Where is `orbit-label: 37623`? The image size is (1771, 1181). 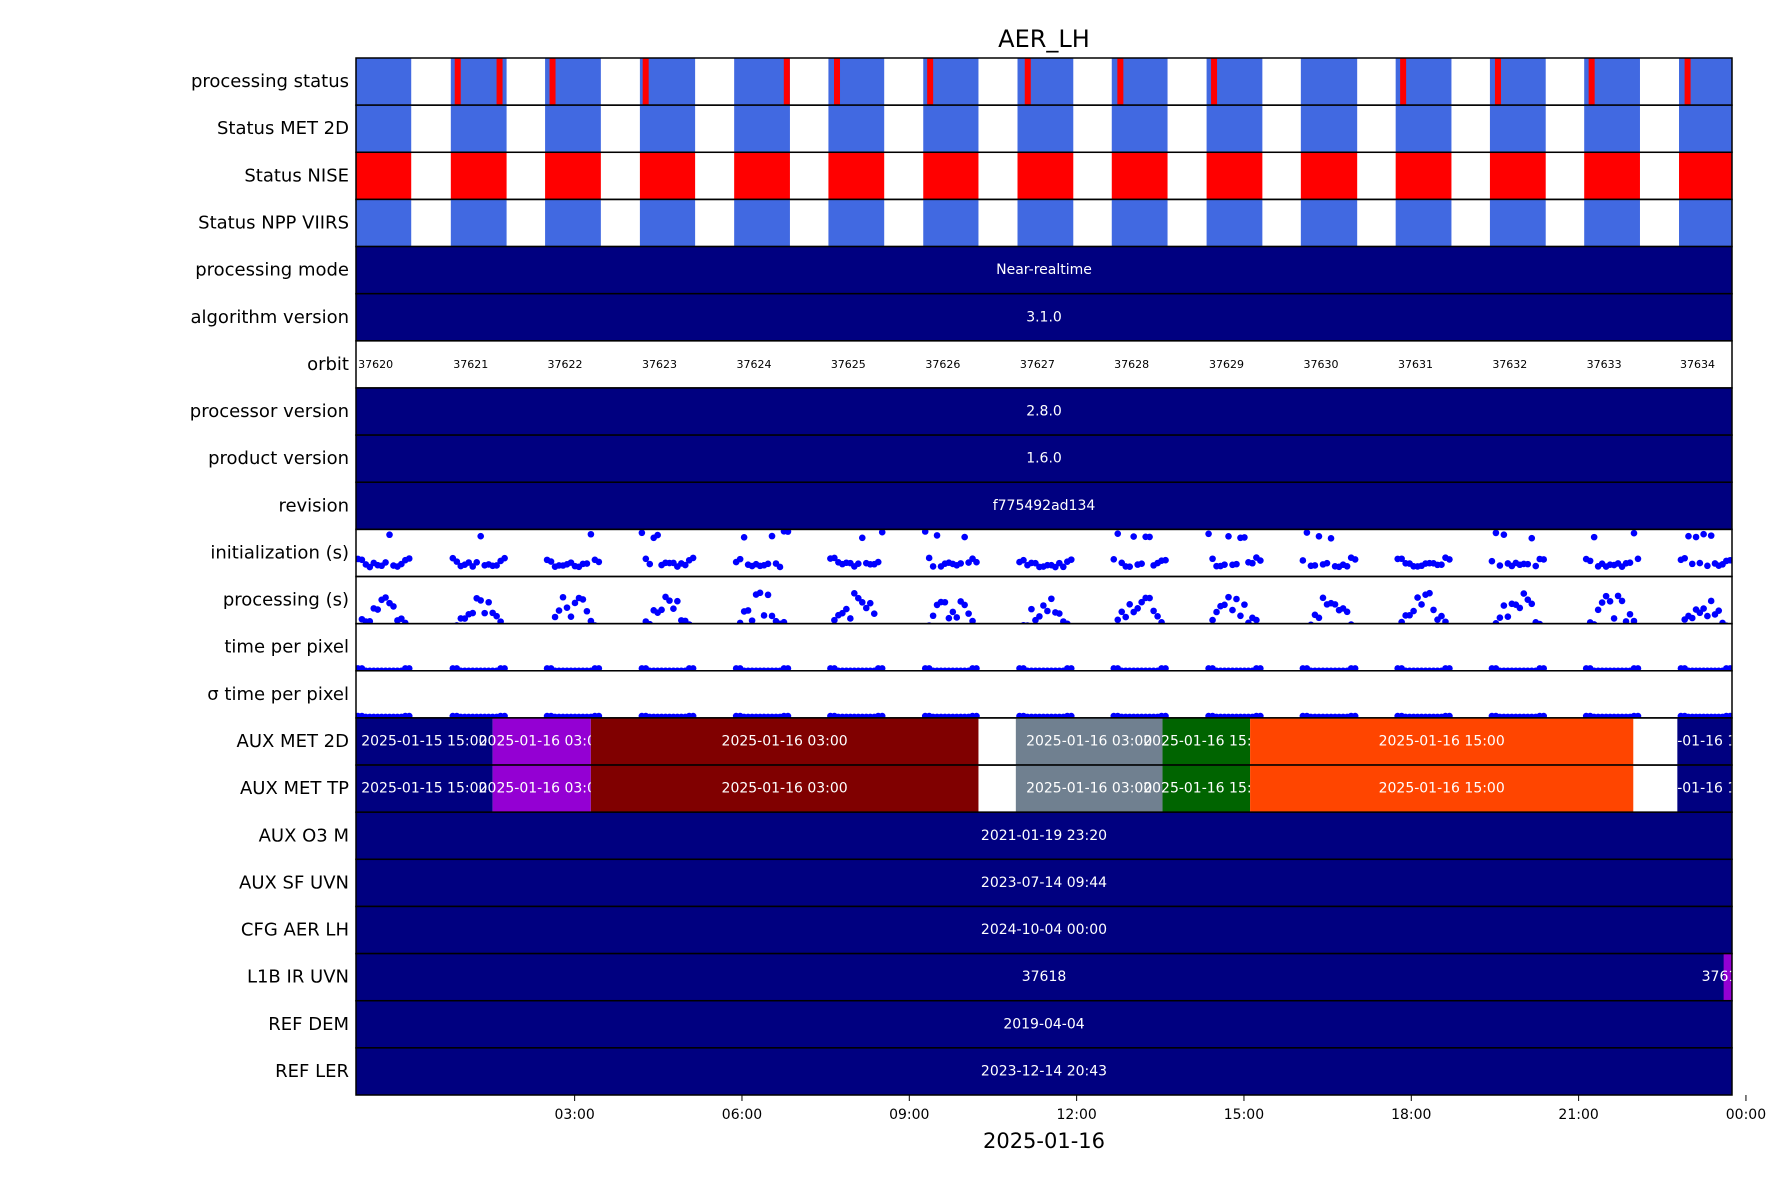
orbit-label: 37623 is located at coordinates (659, 364).